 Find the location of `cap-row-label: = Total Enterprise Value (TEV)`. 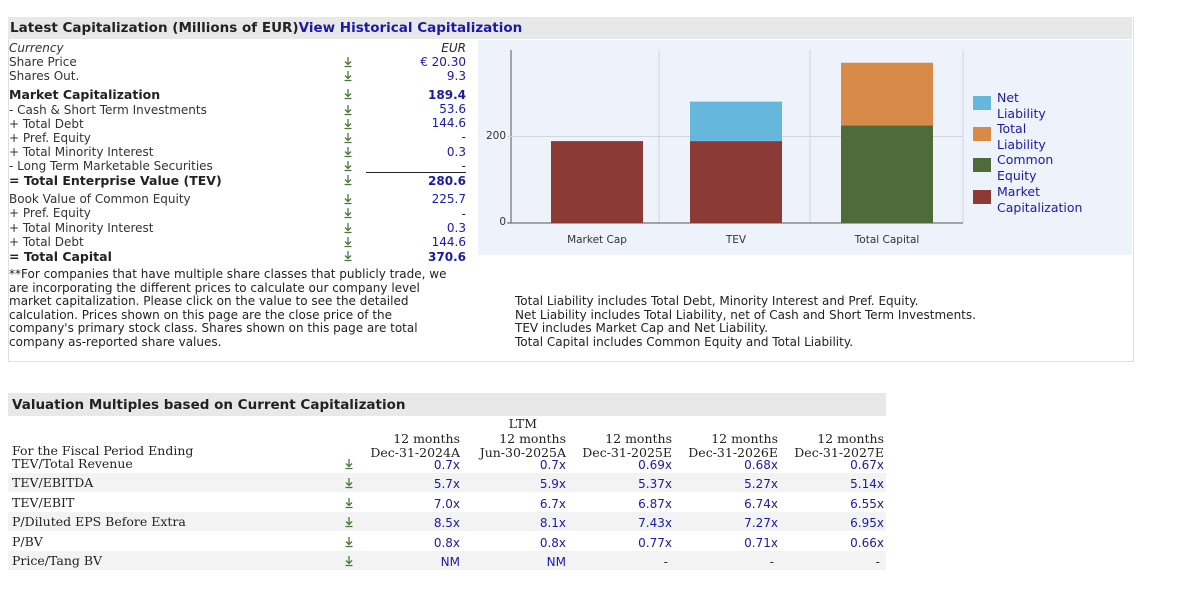

cap-row-label: = Total Enterprise Value (TEV) is located at coordinates (115, 180).